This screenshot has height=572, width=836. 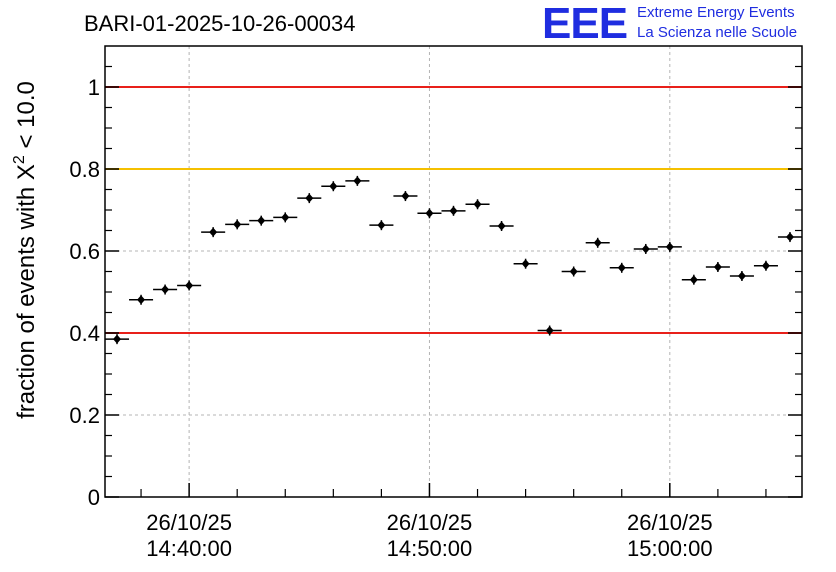 What do you see at coordinates (84, 169) in the screenshot?
I see `y-tick-label: 0.8` at bounding box center [84, 169].